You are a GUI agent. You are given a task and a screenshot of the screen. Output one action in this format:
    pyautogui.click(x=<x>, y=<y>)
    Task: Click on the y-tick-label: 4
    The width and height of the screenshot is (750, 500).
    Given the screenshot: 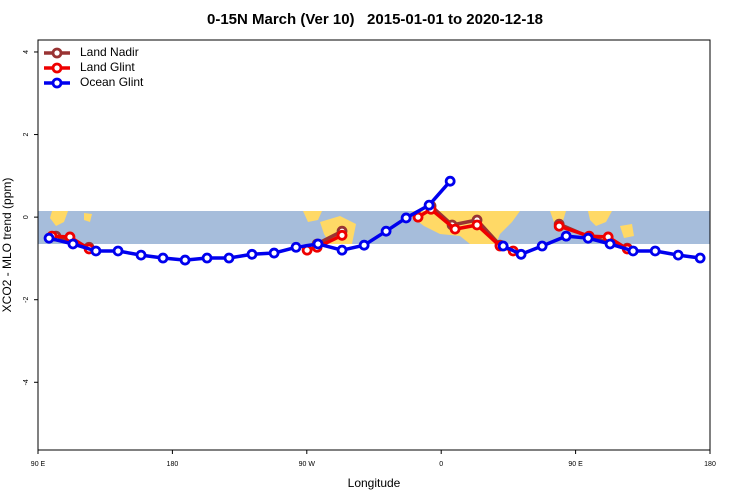 What is the action you would take?
    pyautogui.click(x=26, y=52)
    